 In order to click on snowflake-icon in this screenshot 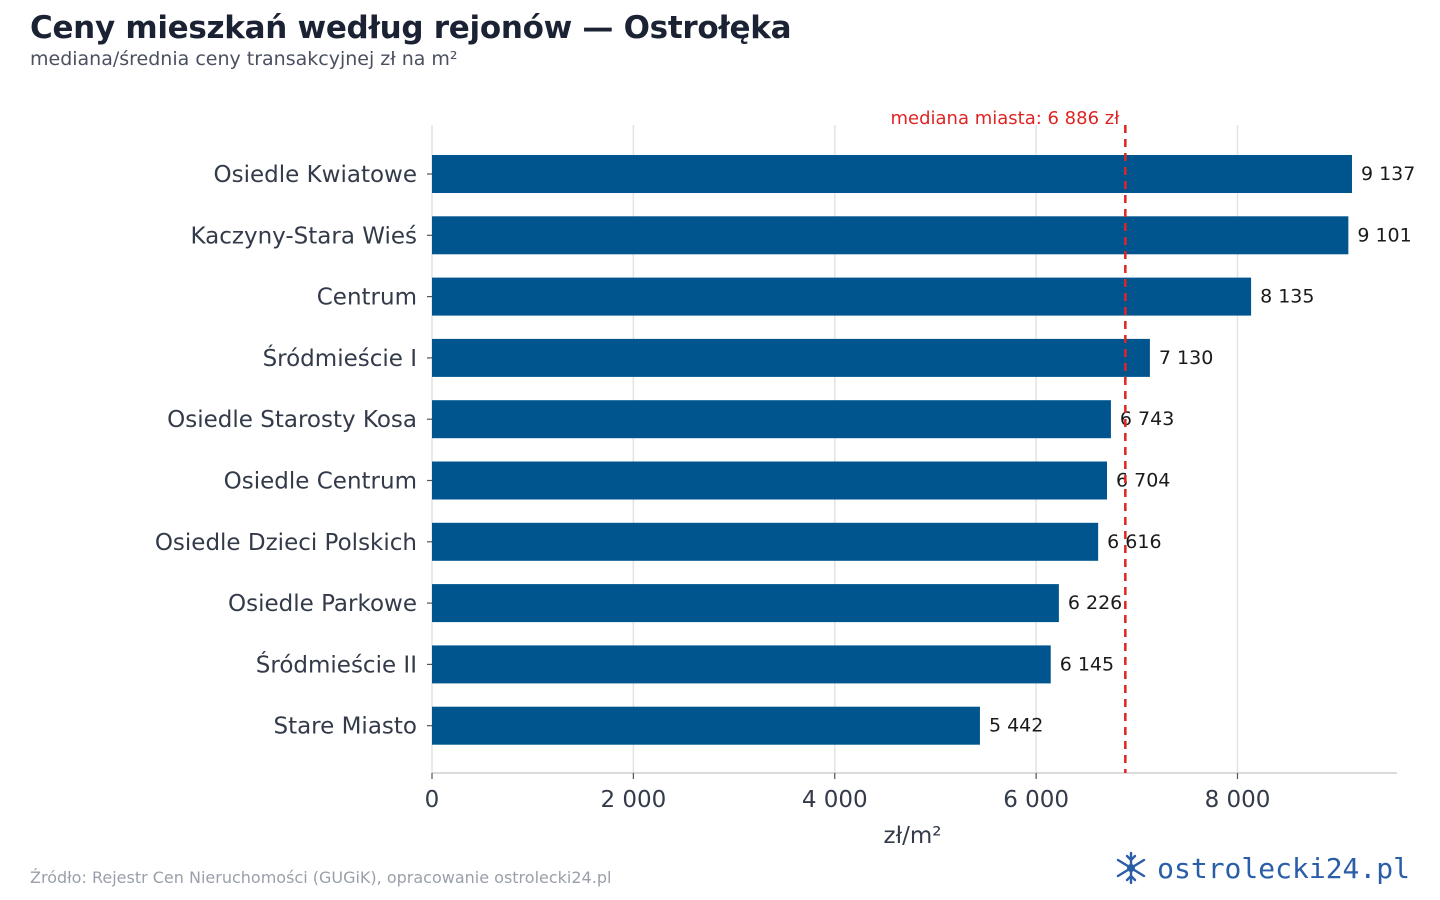, I will do `click(1131, 868)`.